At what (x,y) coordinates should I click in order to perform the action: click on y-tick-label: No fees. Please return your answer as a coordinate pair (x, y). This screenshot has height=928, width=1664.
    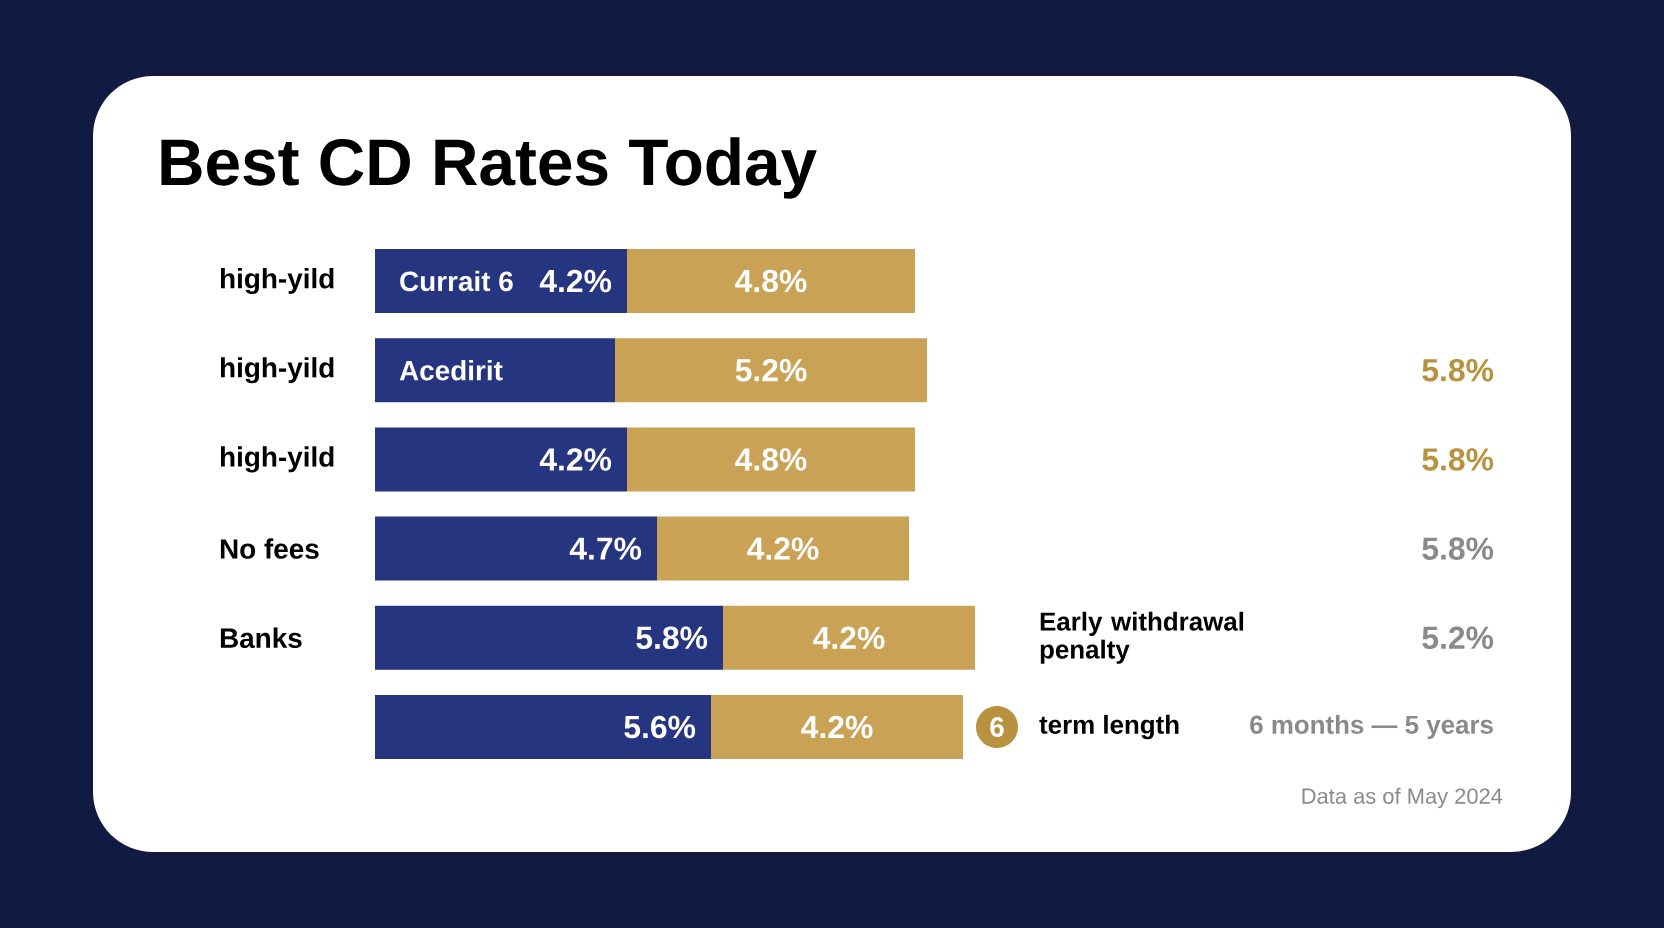
    Looking at the image, I should click on (269, 548).